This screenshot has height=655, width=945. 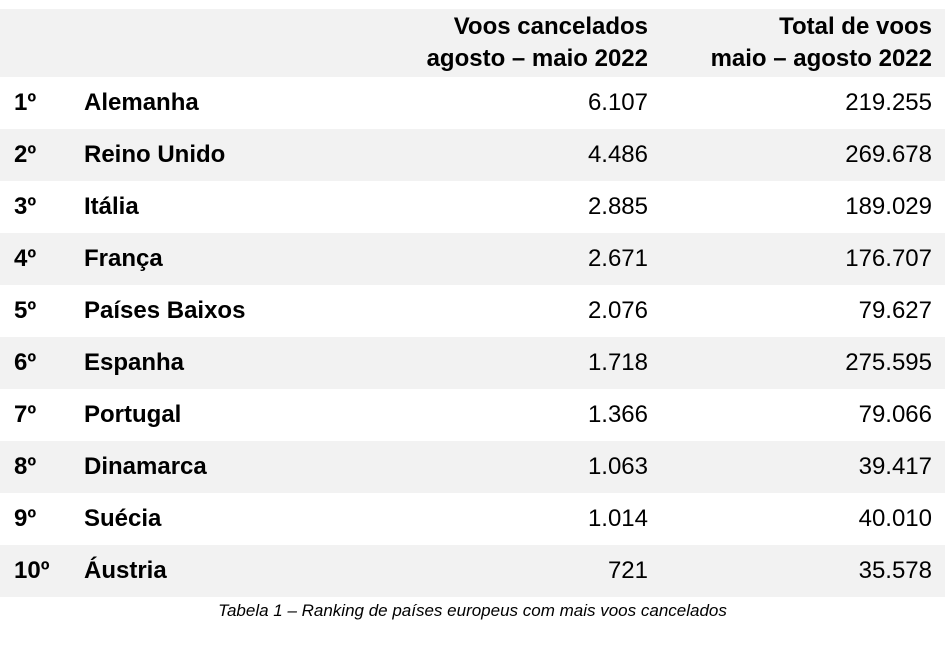 What do you see at coordinates (25, 466) in the screenshot?
I see `rank-cell: 8º` at bounding box center [25, 466].